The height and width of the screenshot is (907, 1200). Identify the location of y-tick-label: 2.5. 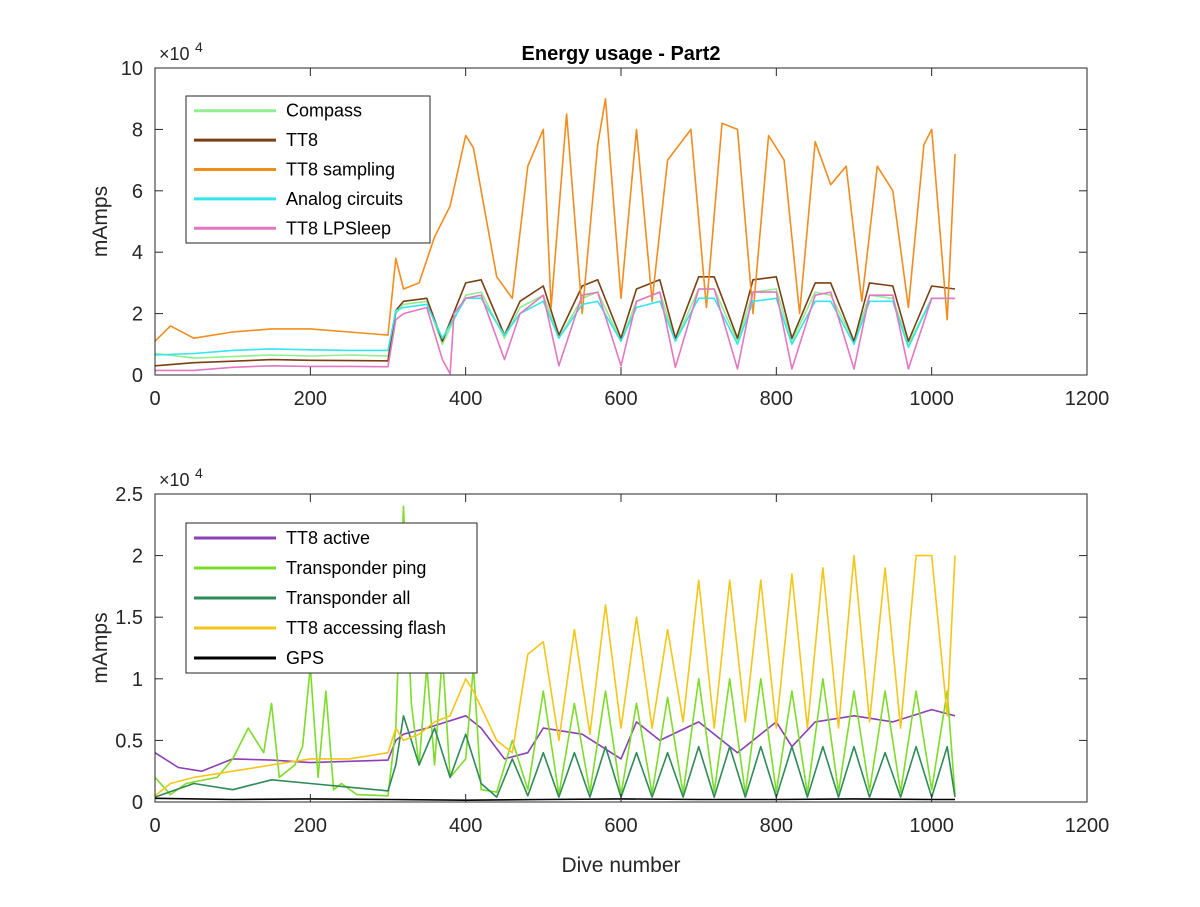
(129, 495).